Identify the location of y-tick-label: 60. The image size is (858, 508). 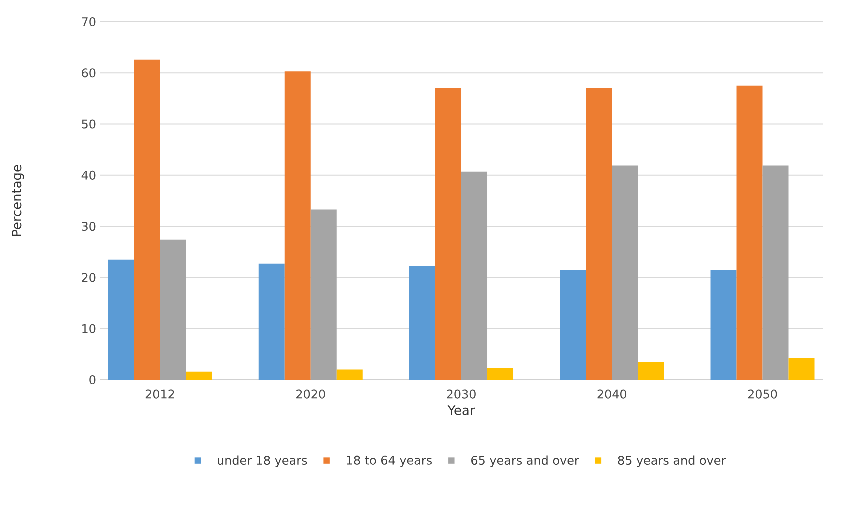
(89, 73).